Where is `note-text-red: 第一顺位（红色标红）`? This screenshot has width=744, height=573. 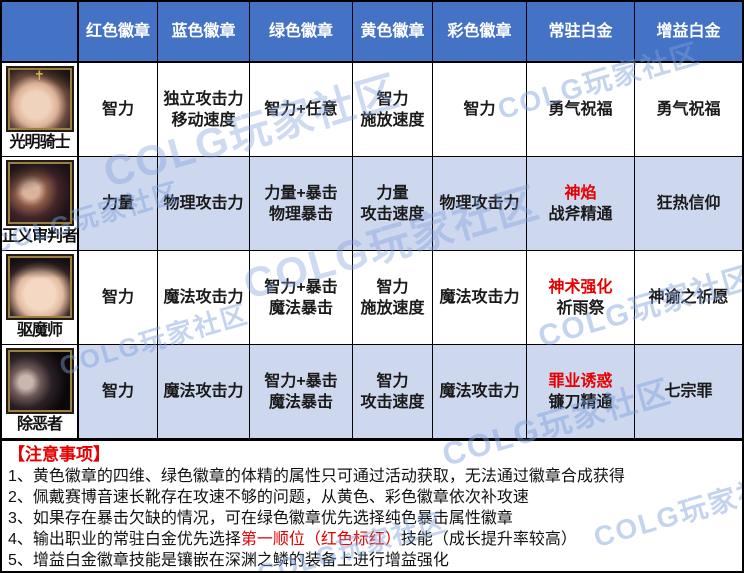 note-text-red: 第一顺位（红色标红） is located at coordinates (320, 539).